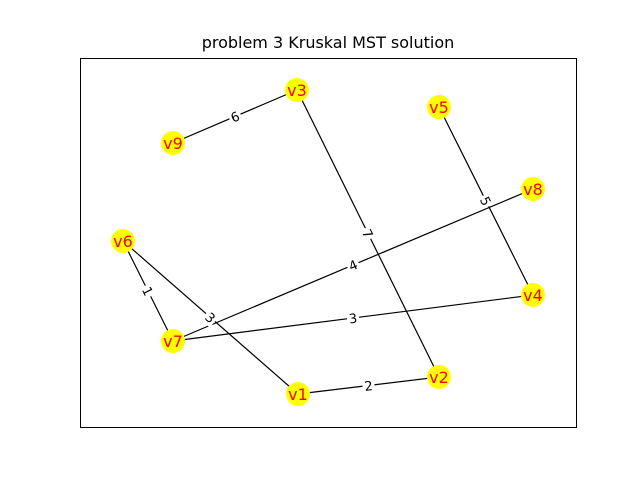  I want to click on edge-weight-label: 5, so click(486, 201).